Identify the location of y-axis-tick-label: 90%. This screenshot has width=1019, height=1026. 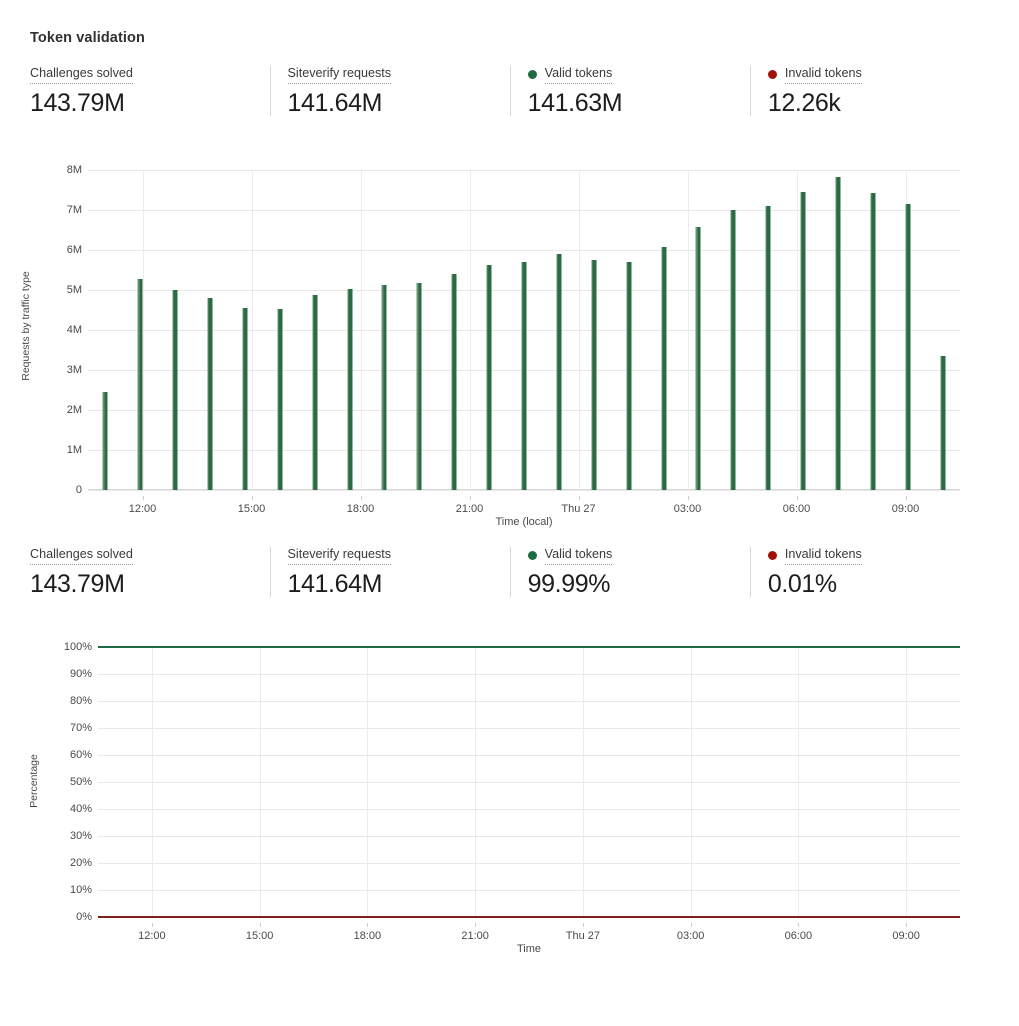
(80, 674).